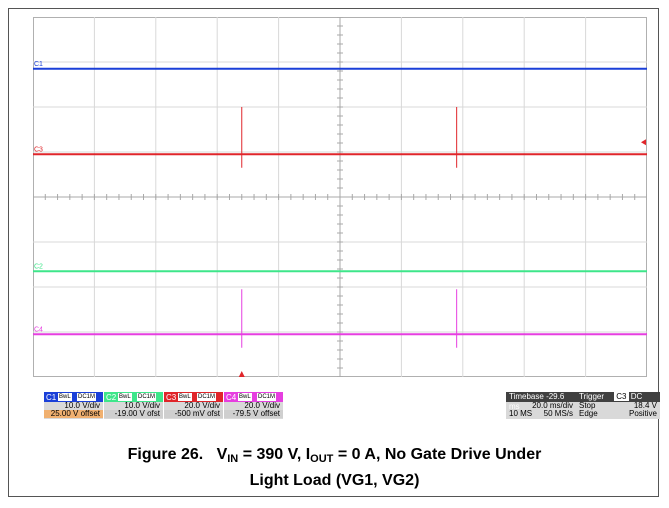 This screenshot has width=669, height=508. I want to click on trigger-label: Trigger, so click(592, 396).